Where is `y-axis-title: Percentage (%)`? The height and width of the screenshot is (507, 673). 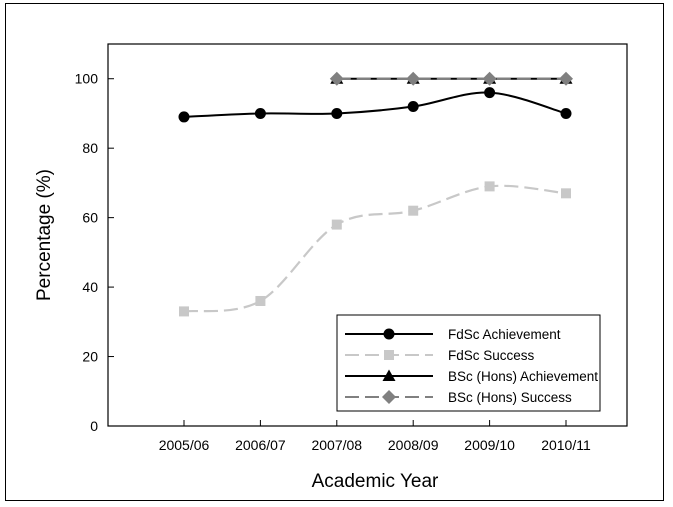 y-axis-title: Percentage (%) is located at coordinates (44, 235).